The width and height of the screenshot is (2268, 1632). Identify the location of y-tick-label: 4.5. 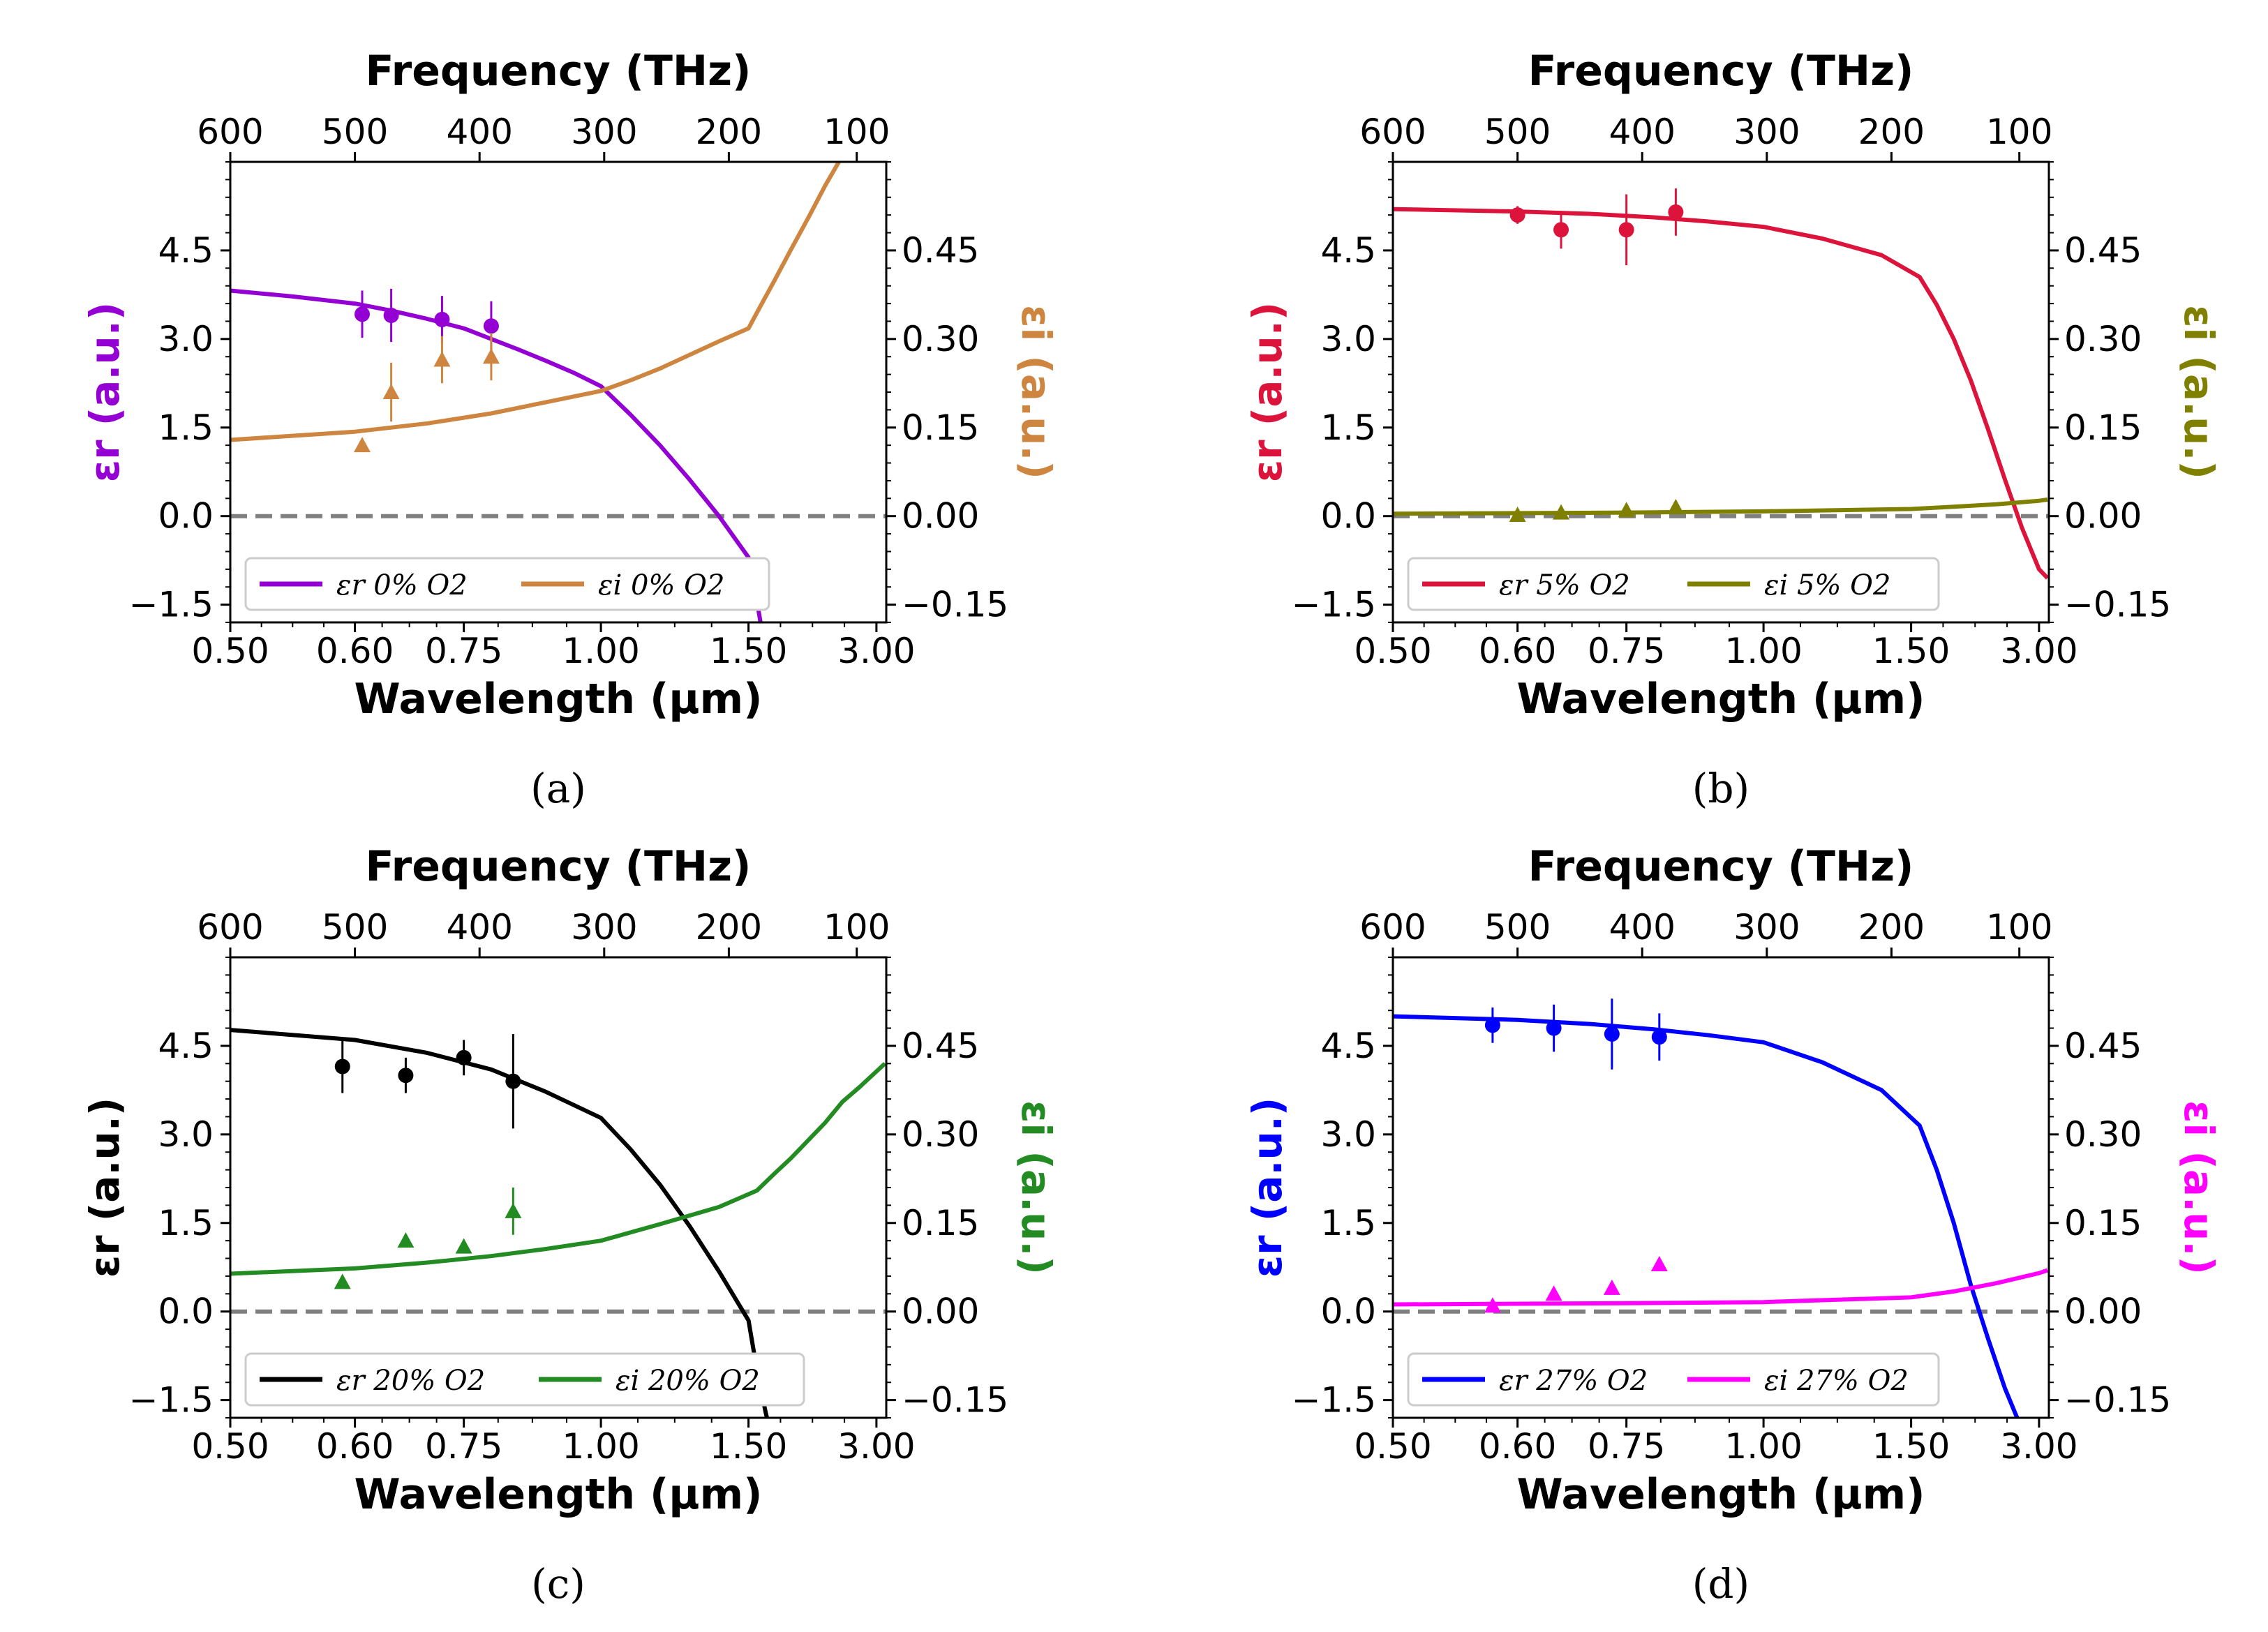
(1348, 250).